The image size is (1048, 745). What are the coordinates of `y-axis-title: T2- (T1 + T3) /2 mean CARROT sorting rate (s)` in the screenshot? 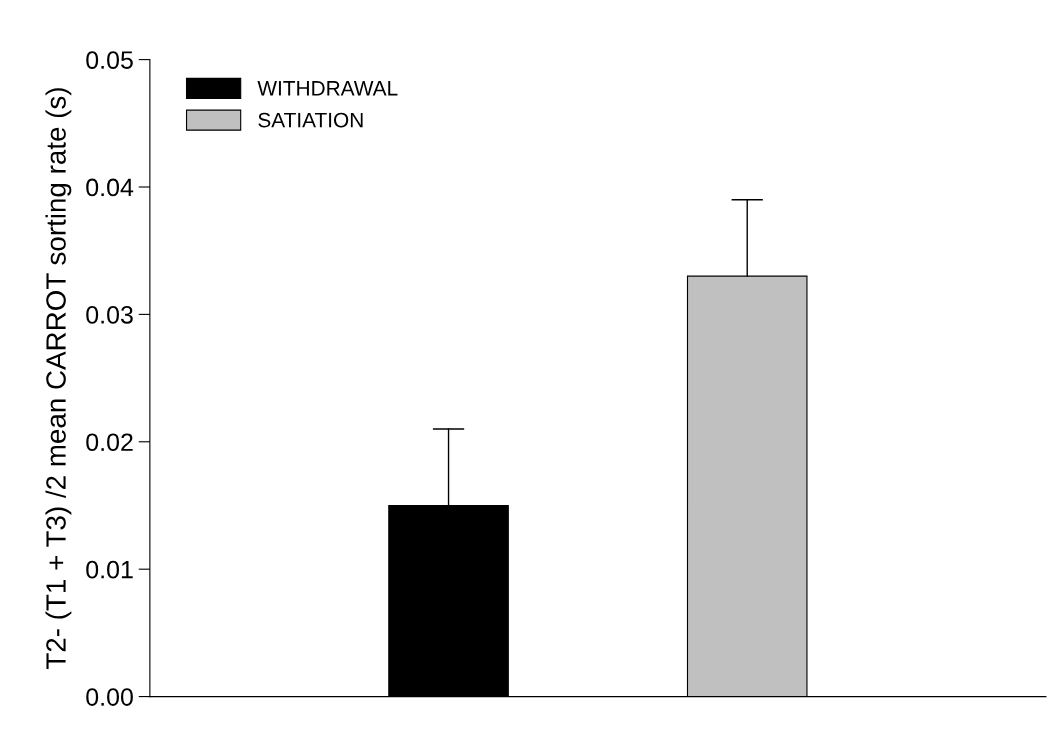 It's located at (58, 379).